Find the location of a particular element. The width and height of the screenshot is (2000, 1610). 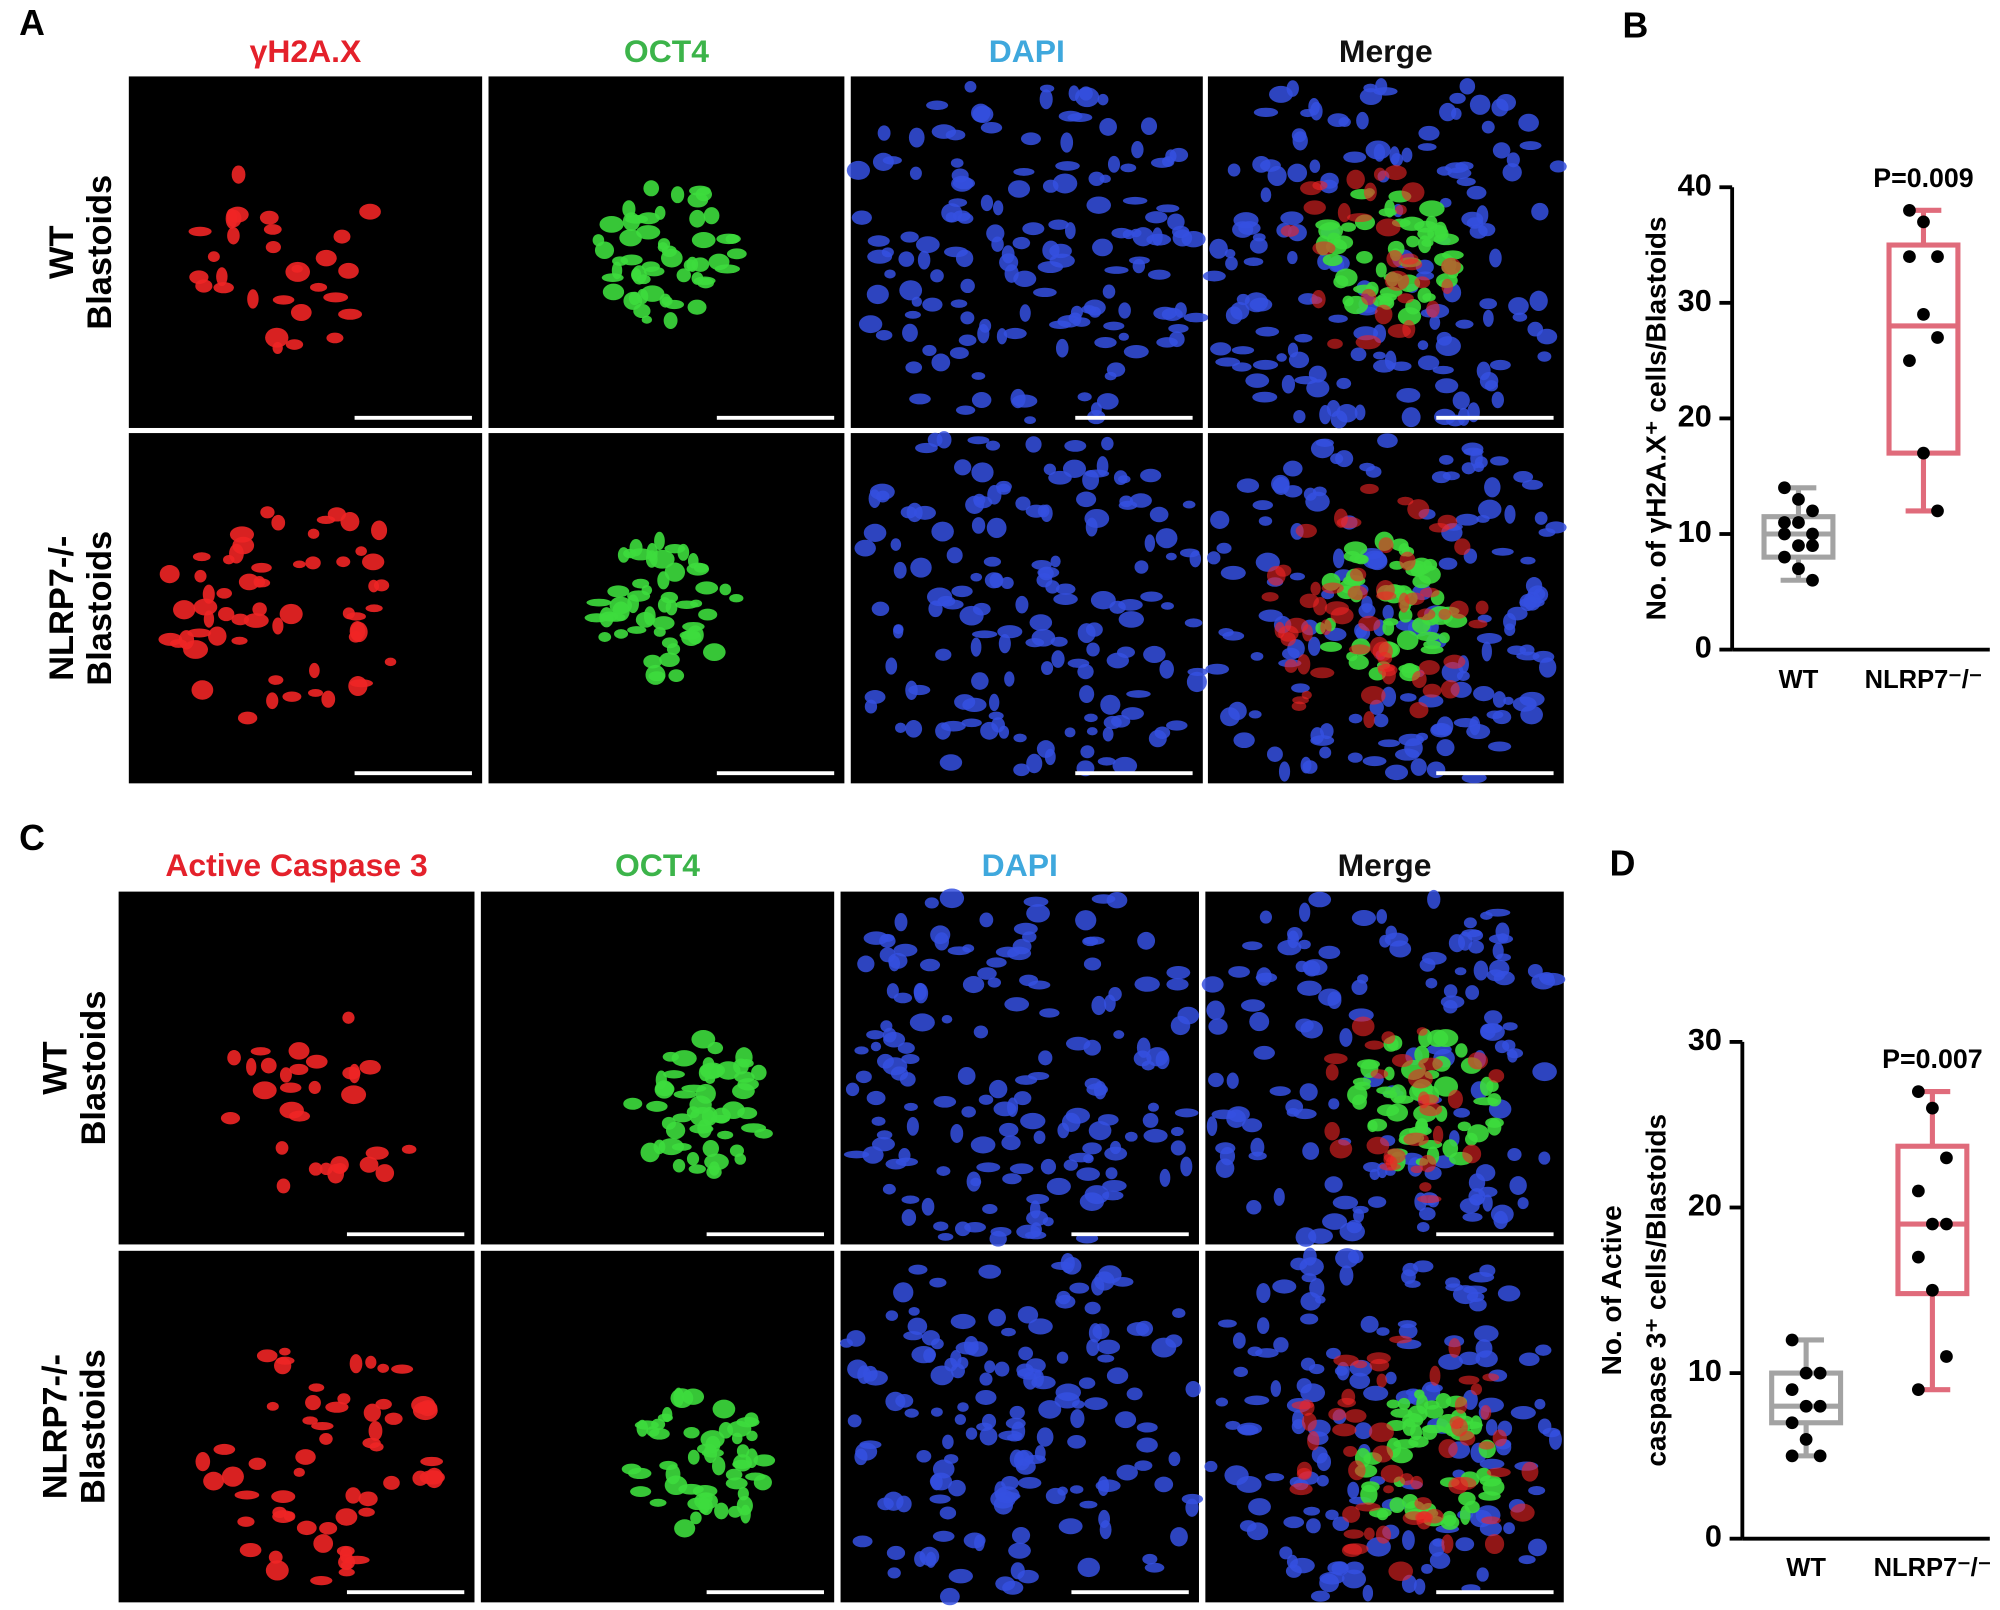

y-tick-label: 20 is located at coordinates (1705, 1206).